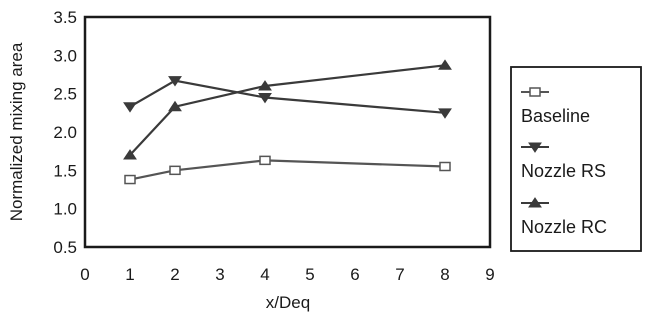 The height and width of the screenshot is (320, 652). What do you see at coordinates (287, 170) in the screenshot?
I see `series-line-baseline` at bounding box center [287, 170].